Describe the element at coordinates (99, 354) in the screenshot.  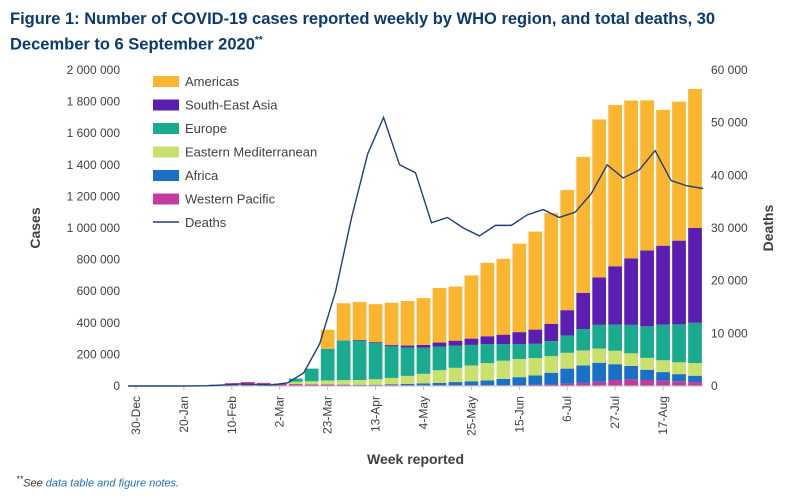
I see `y-tick-label: 200 000` at that location.